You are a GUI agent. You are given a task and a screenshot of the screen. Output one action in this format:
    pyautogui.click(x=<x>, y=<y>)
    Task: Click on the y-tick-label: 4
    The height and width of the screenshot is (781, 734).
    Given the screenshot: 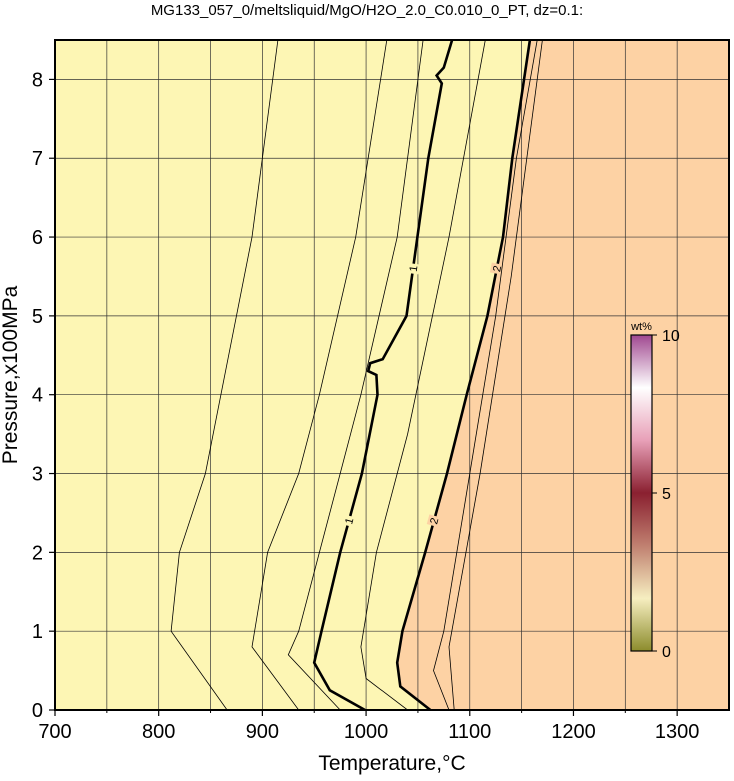 What is the action you would take?
    pyautogui.click(x=37, y=396)
    